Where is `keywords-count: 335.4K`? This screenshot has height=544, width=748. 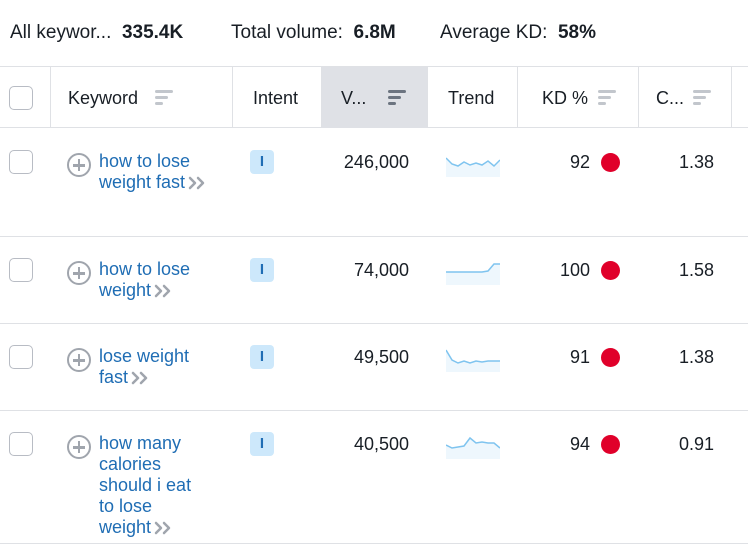
keywords-count: 335.4K is located at coordinates (152, 32).